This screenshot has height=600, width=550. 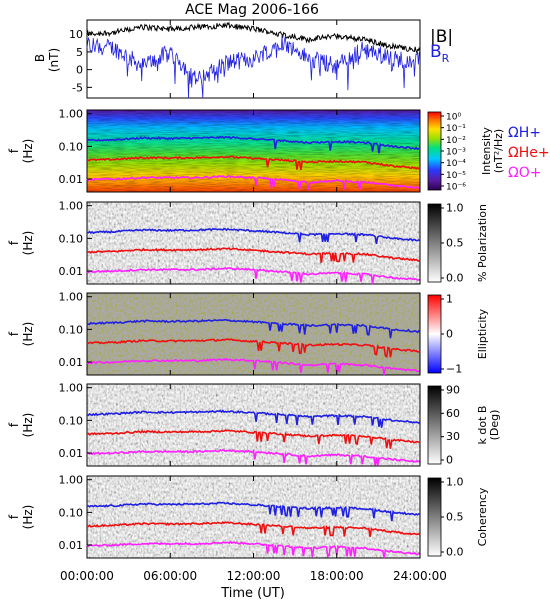 I want to click on ellipticity-colorbar-label: Ellipticity, so click(x=482, y=333).